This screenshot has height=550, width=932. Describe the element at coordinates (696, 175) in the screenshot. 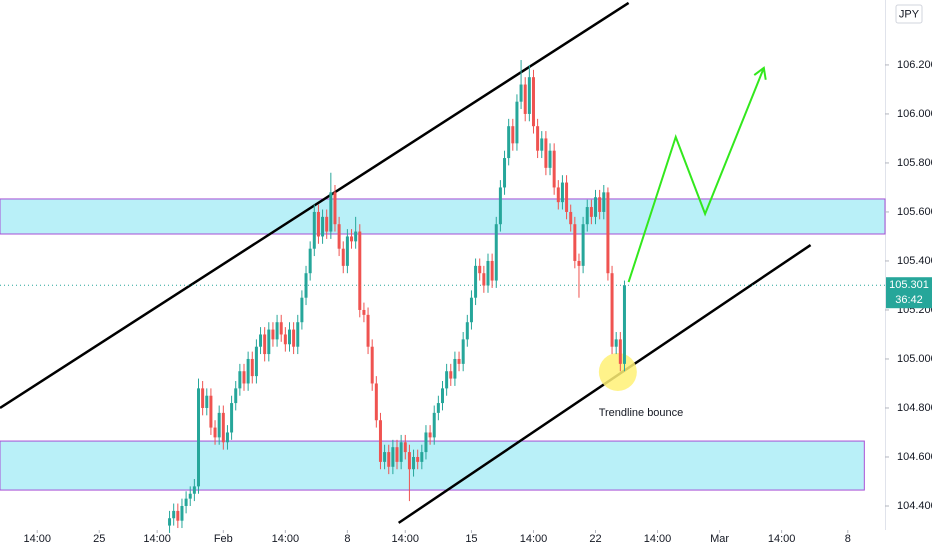

I see `projection-arrow` at that location.